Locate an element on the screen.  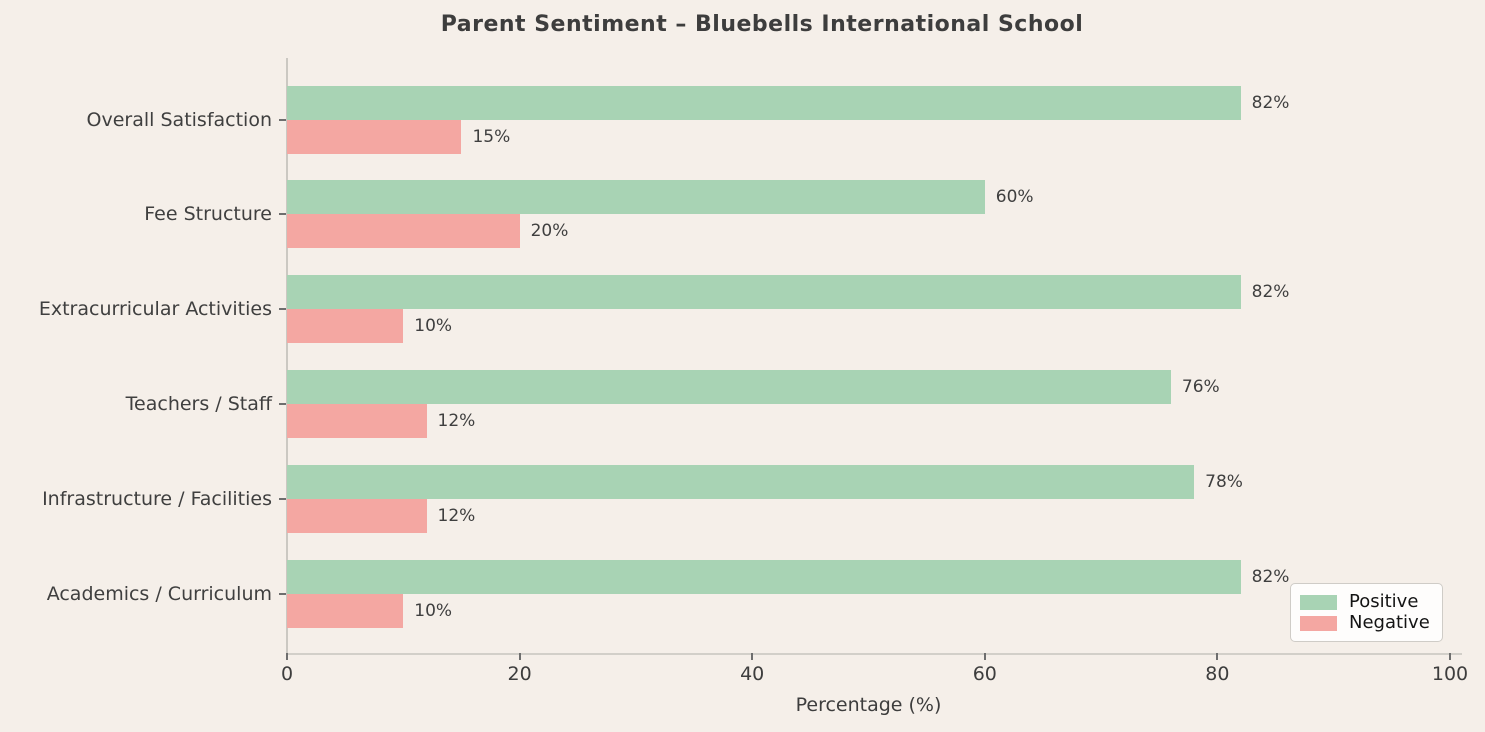
x-axis-spine is located at coordinates (874, 654).